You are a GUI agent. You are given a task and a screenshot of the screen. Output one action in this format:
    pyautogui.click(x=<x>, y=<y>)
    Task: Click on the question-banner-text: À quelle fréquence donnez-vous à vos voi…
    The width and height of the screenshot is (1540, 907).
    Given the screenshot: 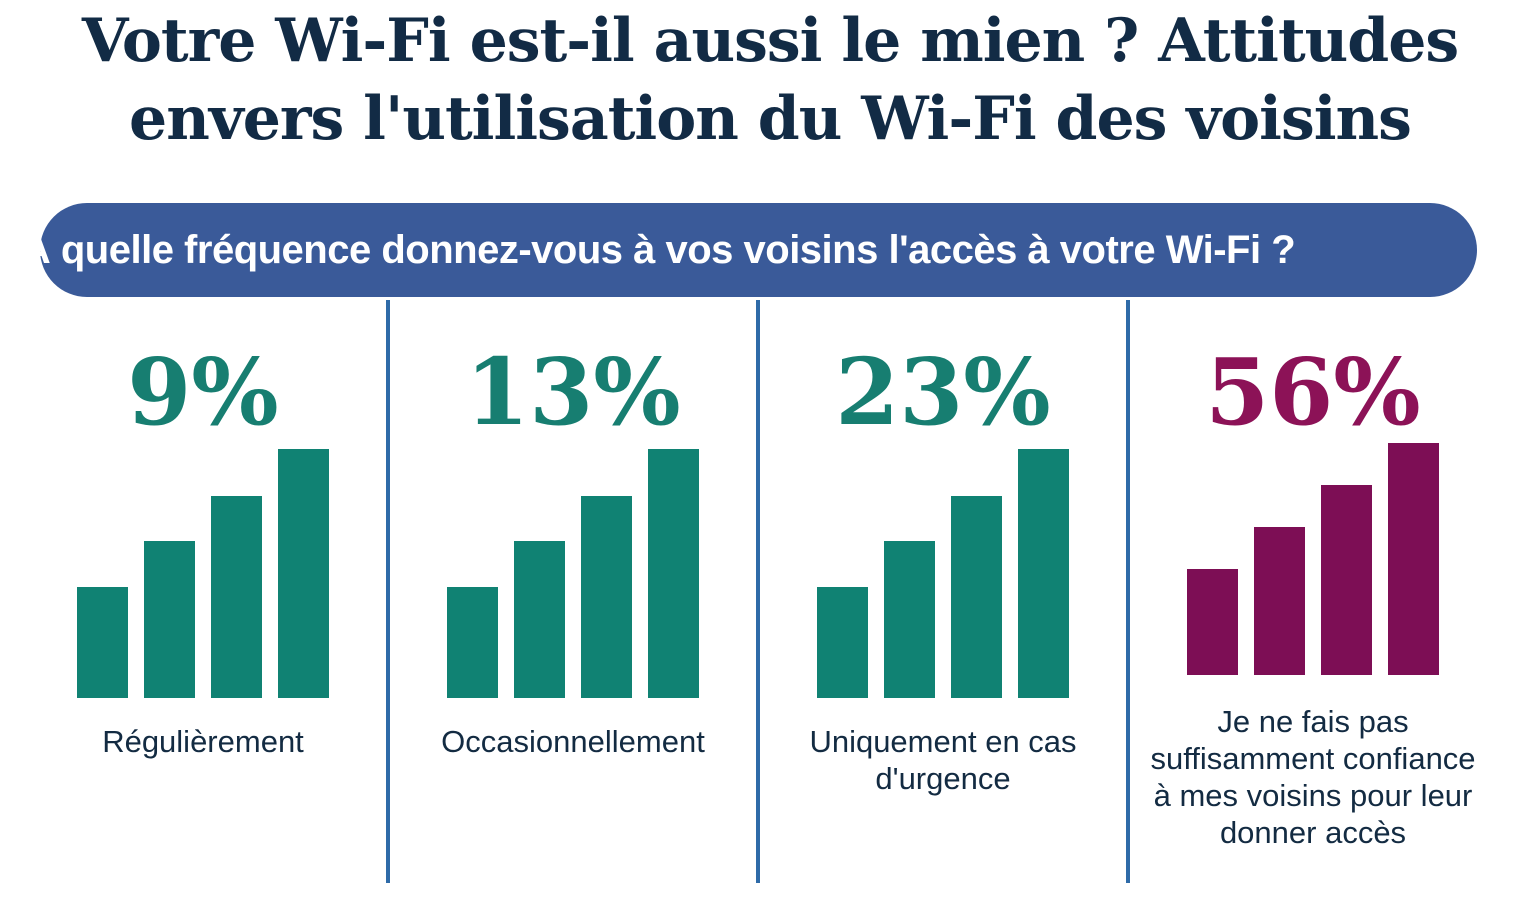 What is the action you would take?
    pyautogui.click(x=658, y=249)
    